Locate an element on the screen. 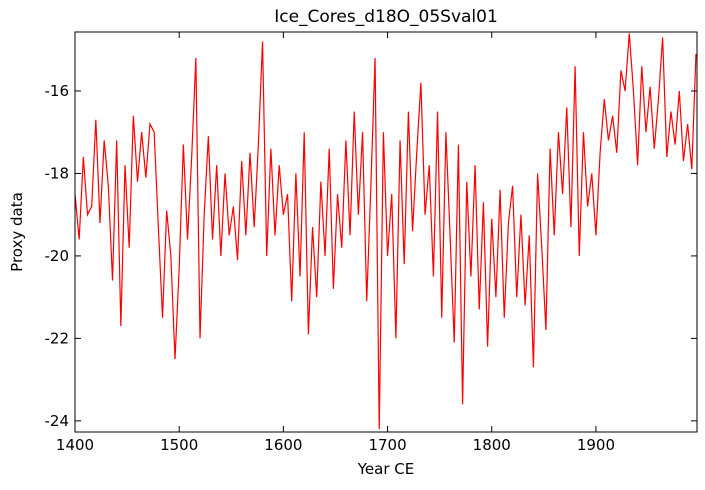 The image size is (705, 490). y-tick-label: -24 is located at coordinates (57, 421).